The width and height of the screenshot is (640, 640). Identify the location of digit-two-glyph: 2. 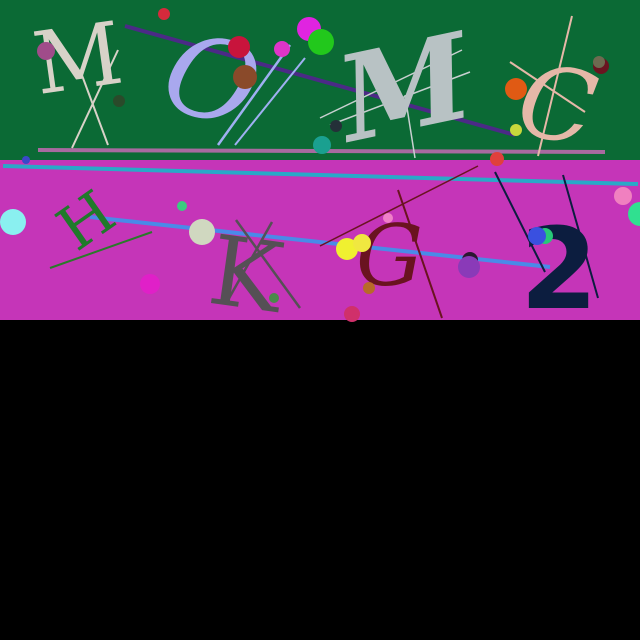
(559, 270).